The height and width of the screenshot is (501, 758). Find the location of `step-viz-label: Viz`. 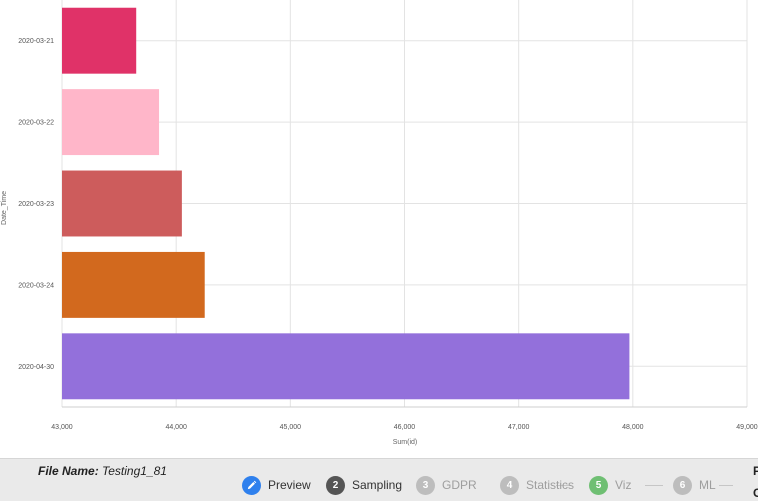

step-viz-label: Viz is located at coordinates (623, 485).